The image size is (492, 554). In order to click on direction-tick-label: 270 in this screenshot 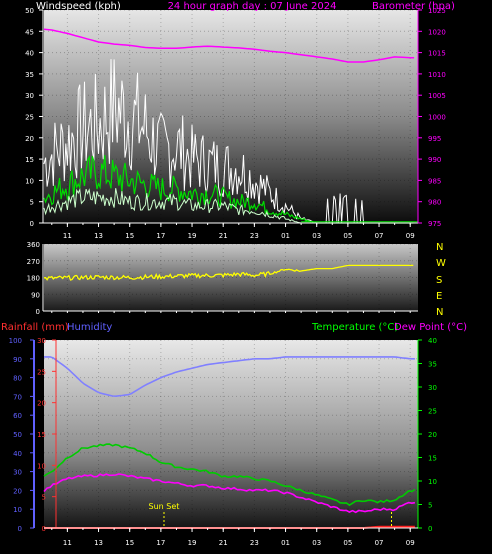, I will do `click(33, 262)`.